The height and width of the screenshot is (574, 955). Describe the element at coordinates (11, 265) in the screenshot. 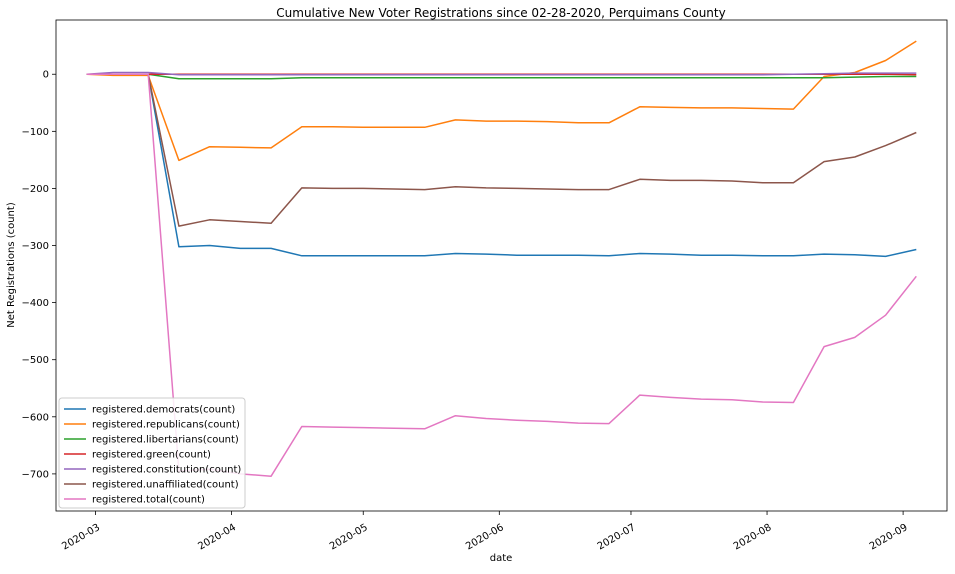

I see `y-axis-label: Net Registrations (count)` at that location.